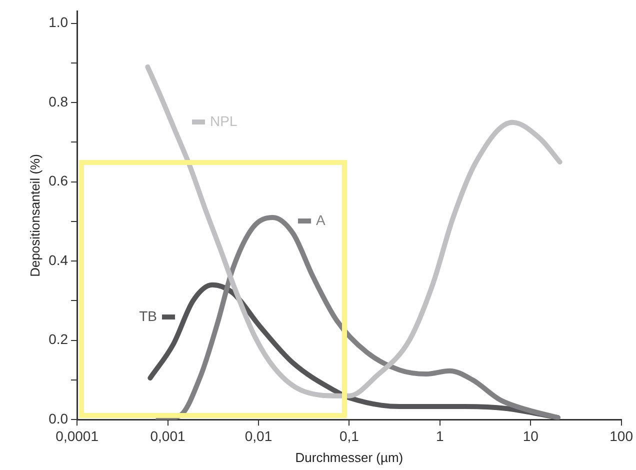 Image resolution: width=636 pixels, height=470 pixels. What do you see at coordinates (224, 120) in the screenshot?
I see `legend-label: NPL` at bounding box center [224, 120].